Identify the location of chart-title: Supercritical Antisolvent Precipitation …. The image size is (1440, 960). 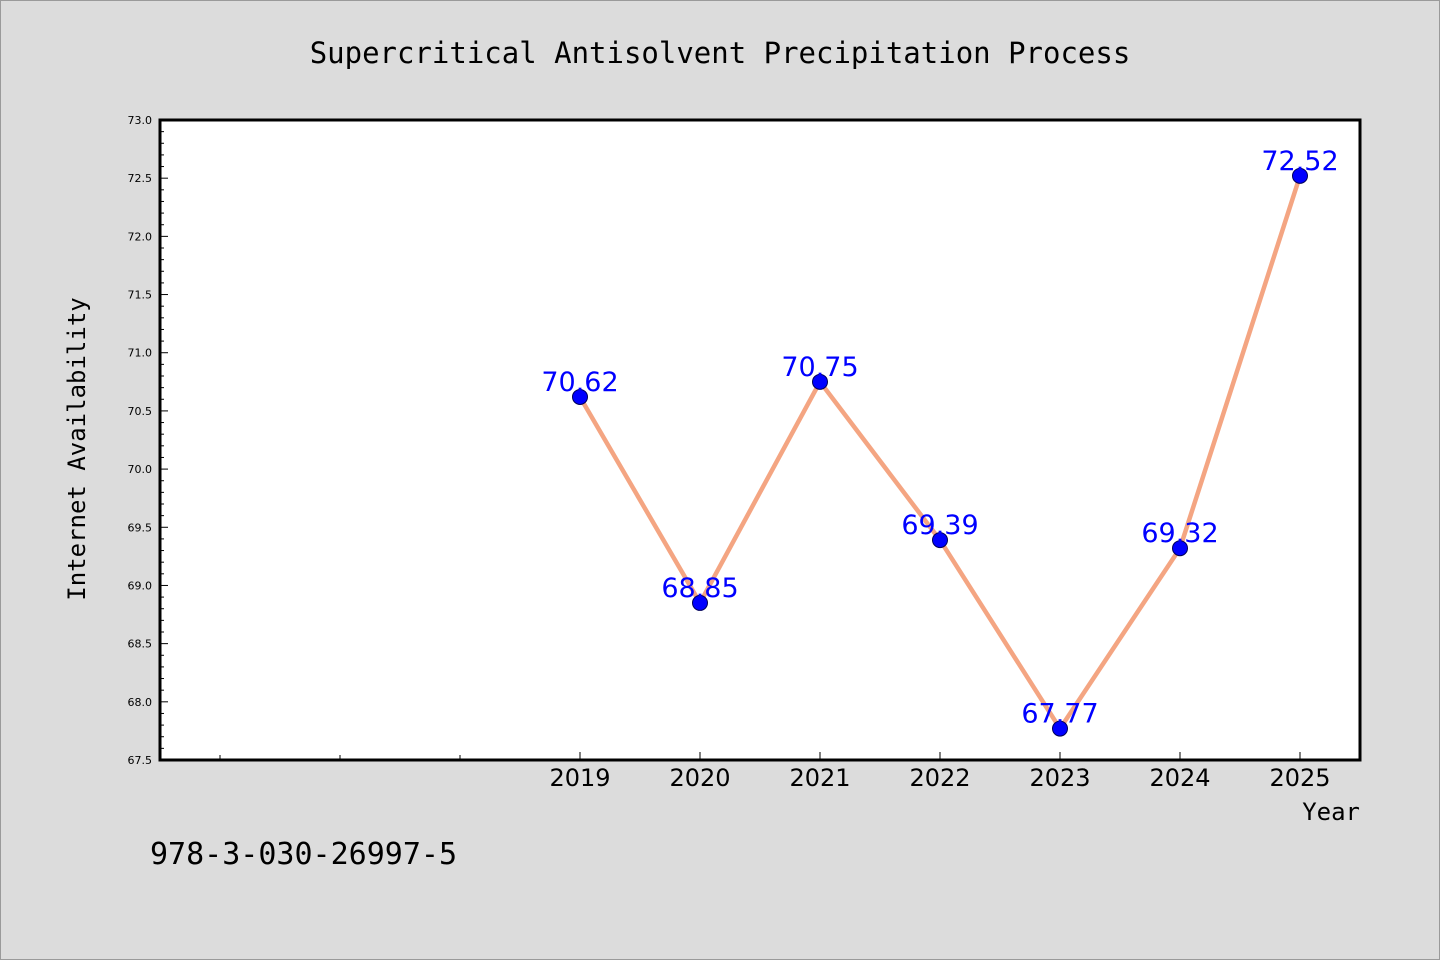
(720, 53).